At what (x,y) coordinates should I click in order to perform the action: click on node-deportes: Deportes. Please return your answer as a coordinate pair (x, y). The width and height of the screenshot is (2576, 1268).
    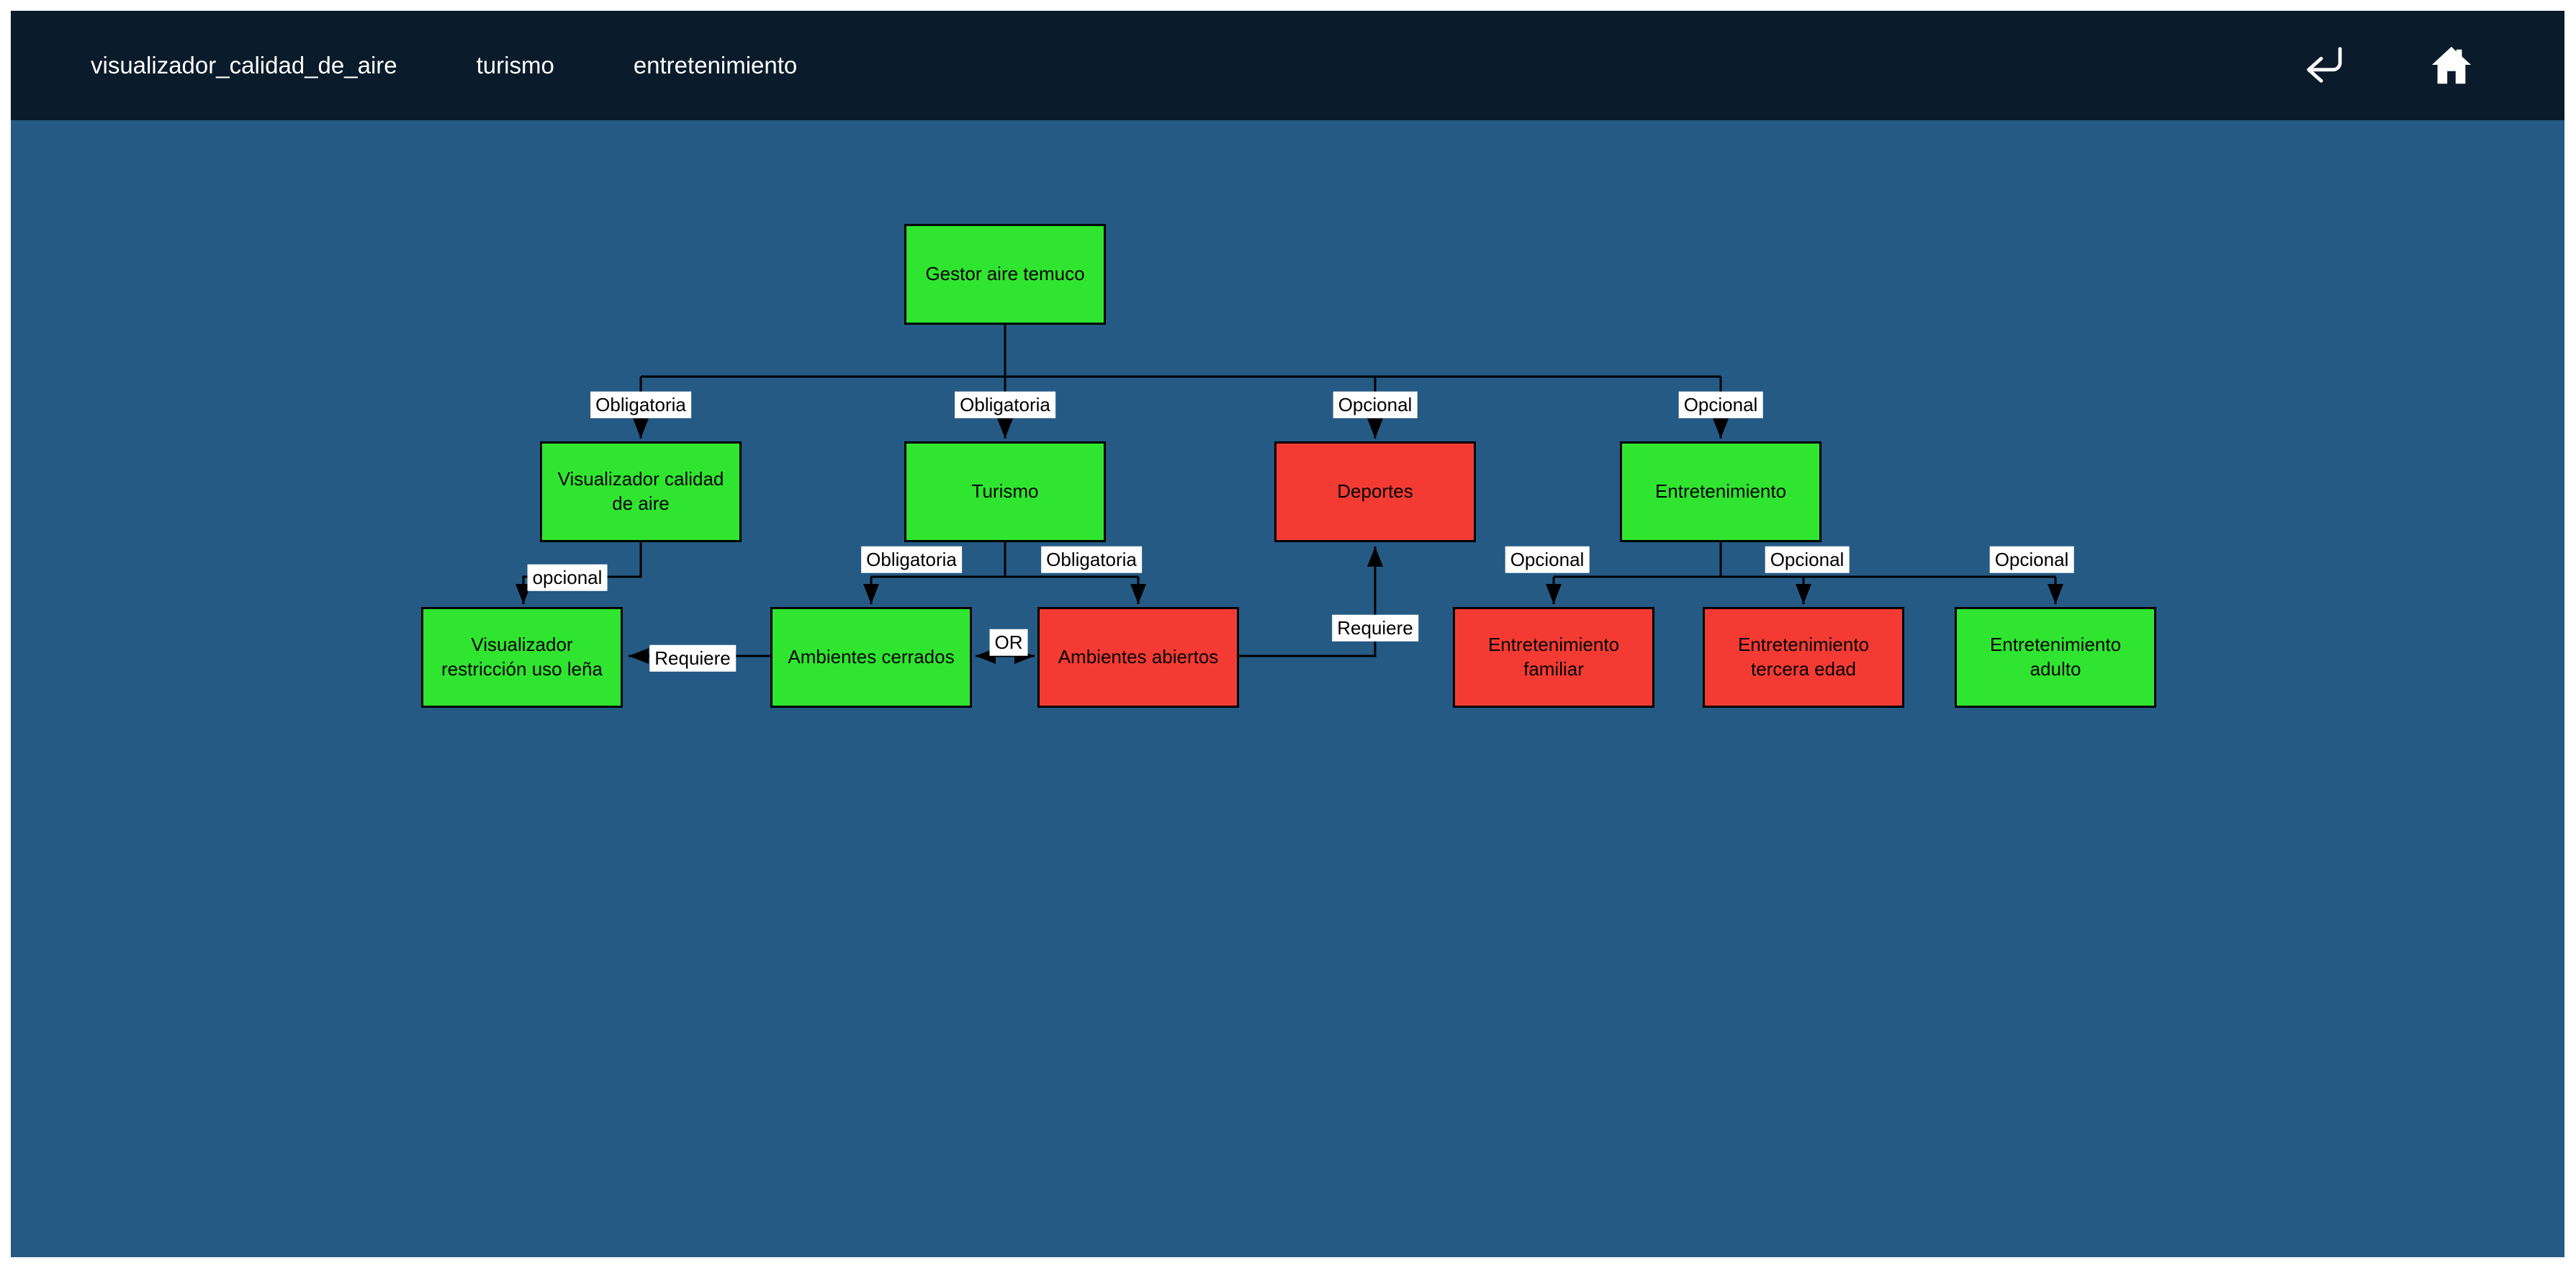
    Looking at the image, I should click on (1375, 492).